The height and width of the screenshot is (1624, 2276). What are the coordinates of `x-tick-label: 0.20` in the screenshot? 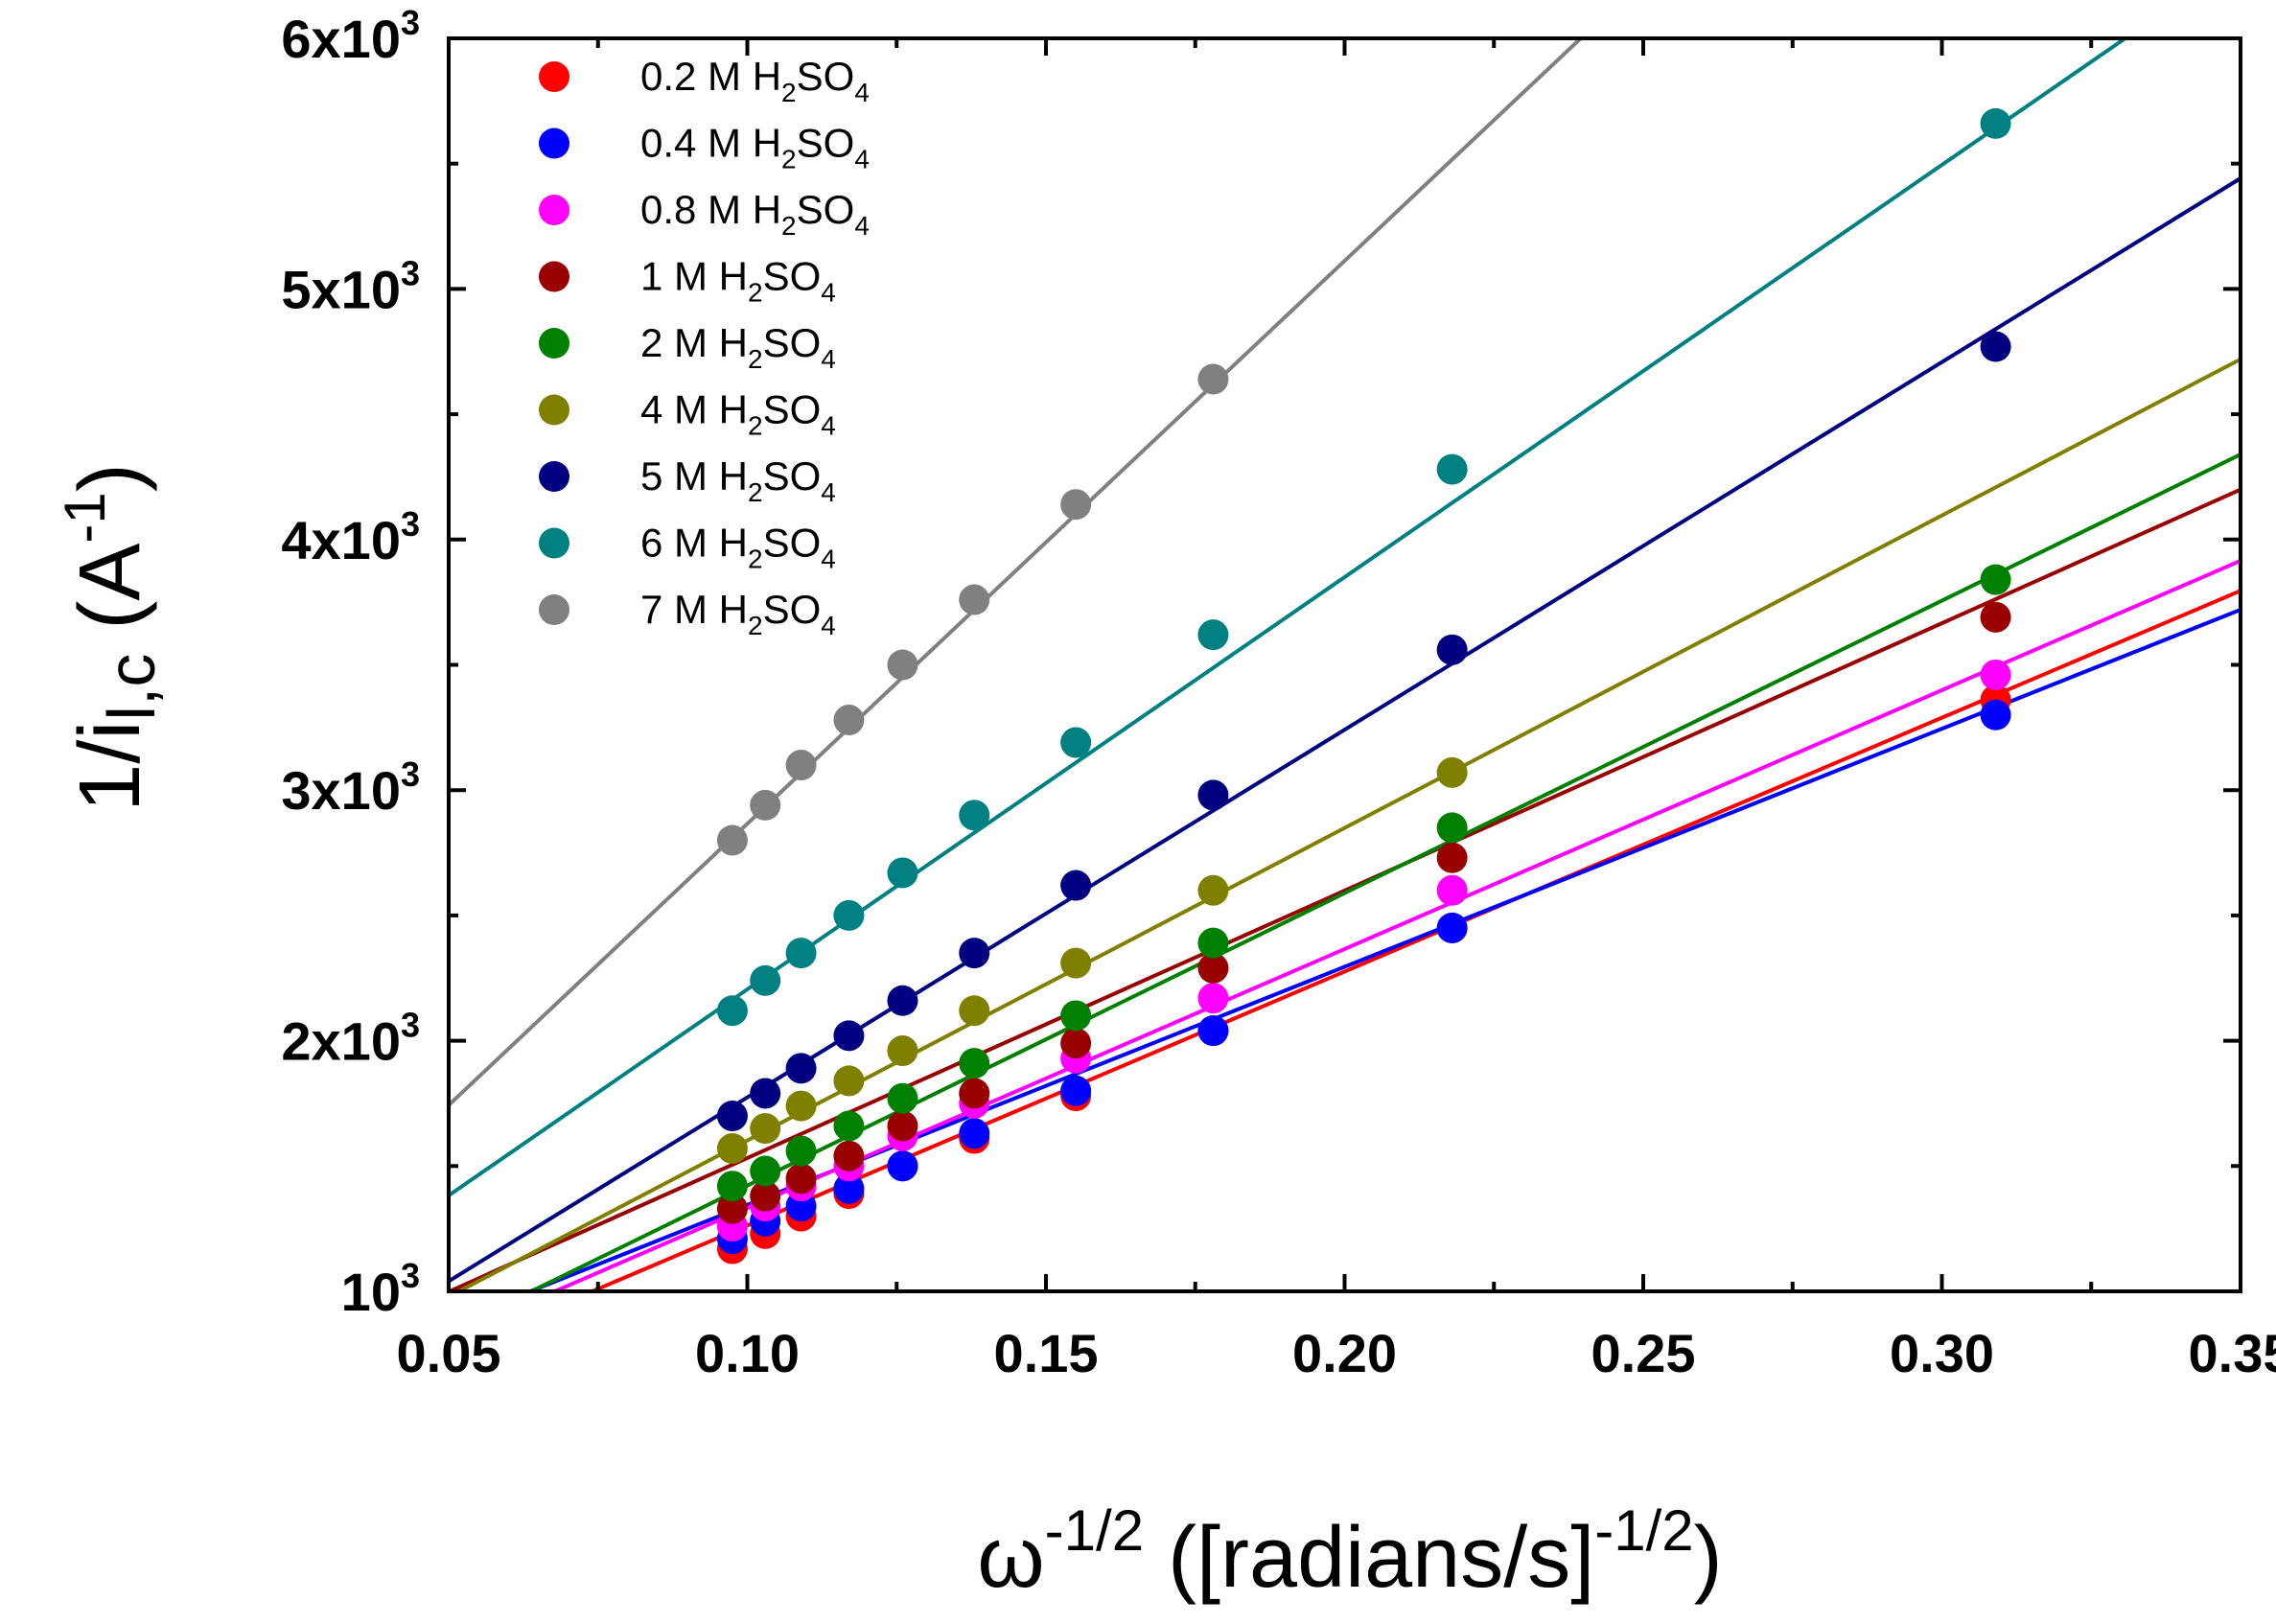 It's located at (1344, 1353).